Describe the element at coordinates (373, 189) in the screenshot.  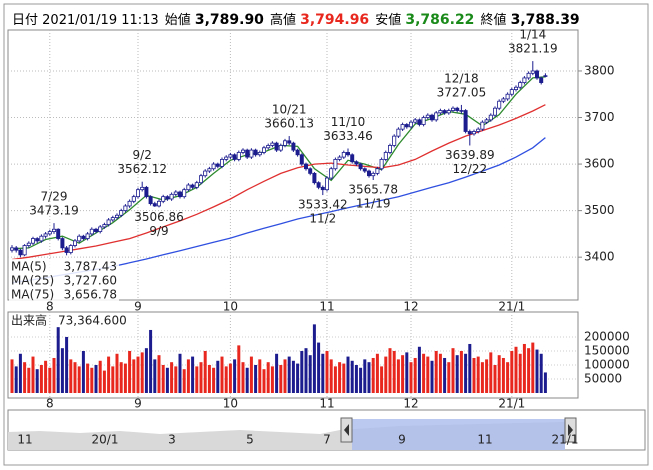
I see `annotation-value: 3565.78` at that location.